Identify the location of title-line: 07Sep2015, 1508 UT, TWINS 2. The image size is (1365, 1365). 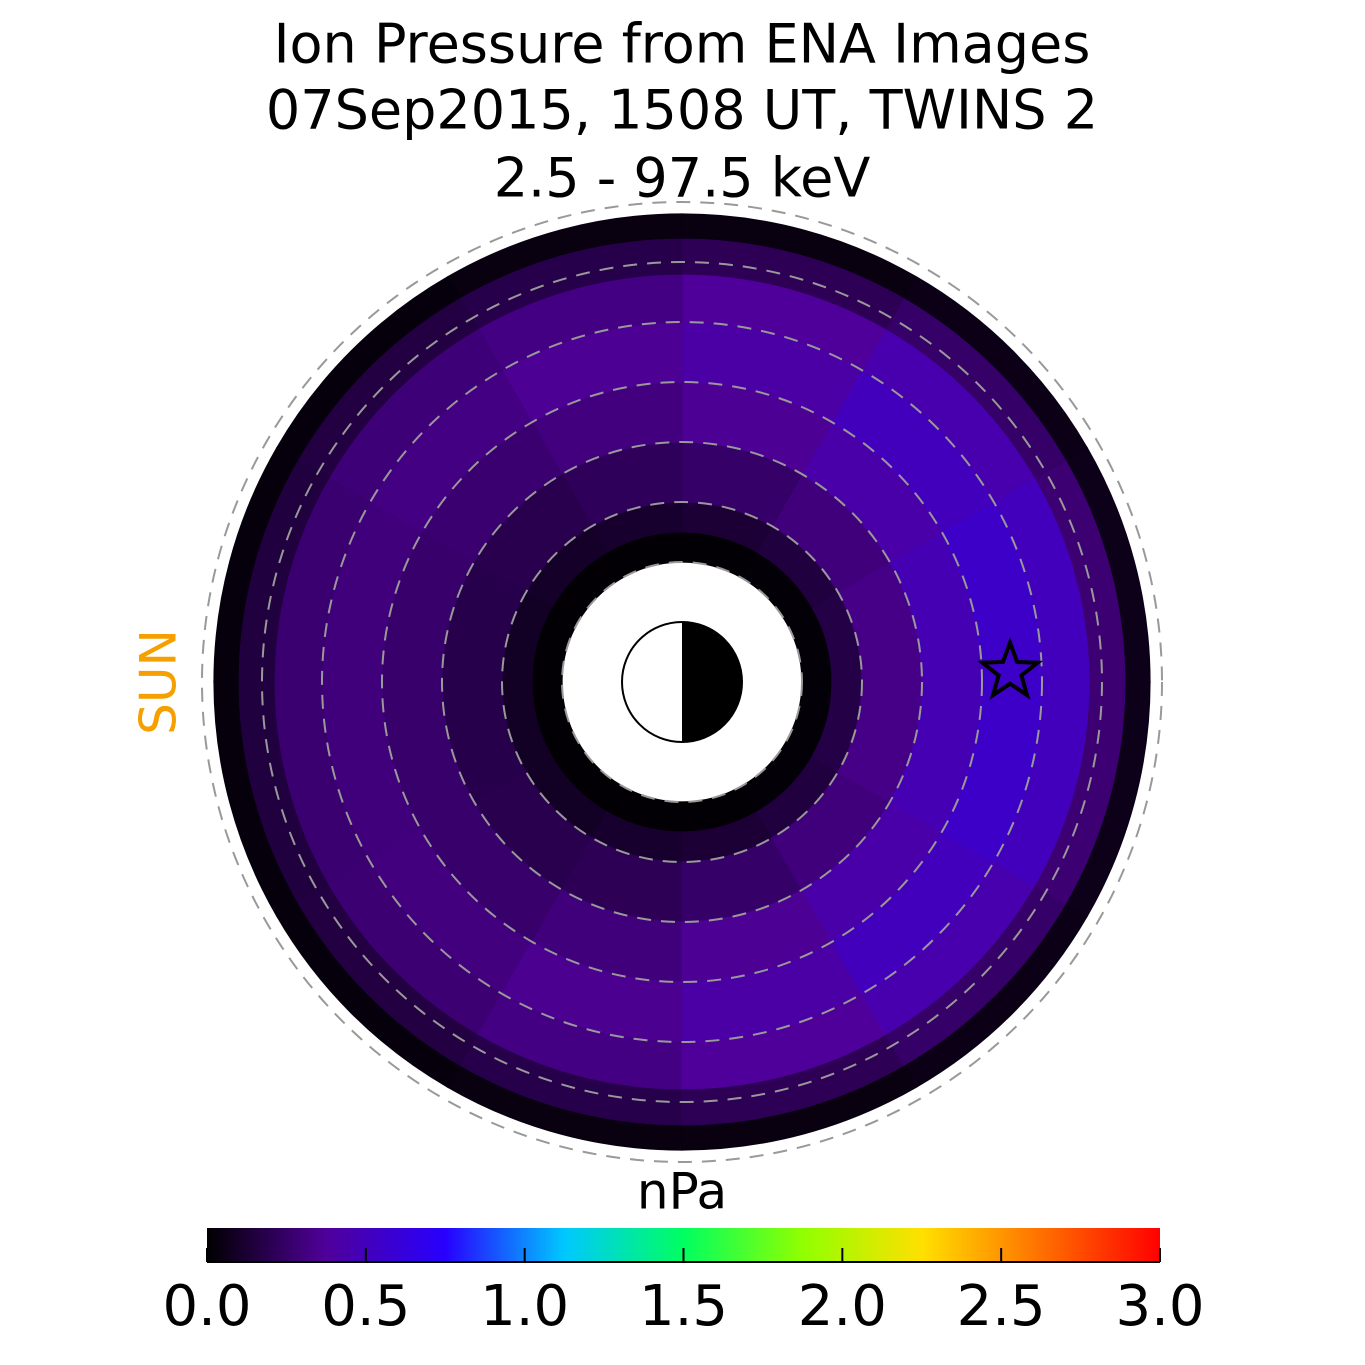
(682, 110).